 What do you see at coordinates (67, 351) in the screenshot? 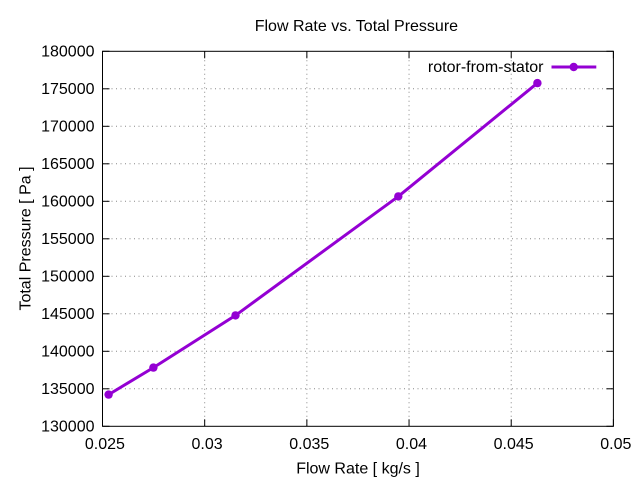
I see `svg-text: 140000` at bounding box center [67, 351].